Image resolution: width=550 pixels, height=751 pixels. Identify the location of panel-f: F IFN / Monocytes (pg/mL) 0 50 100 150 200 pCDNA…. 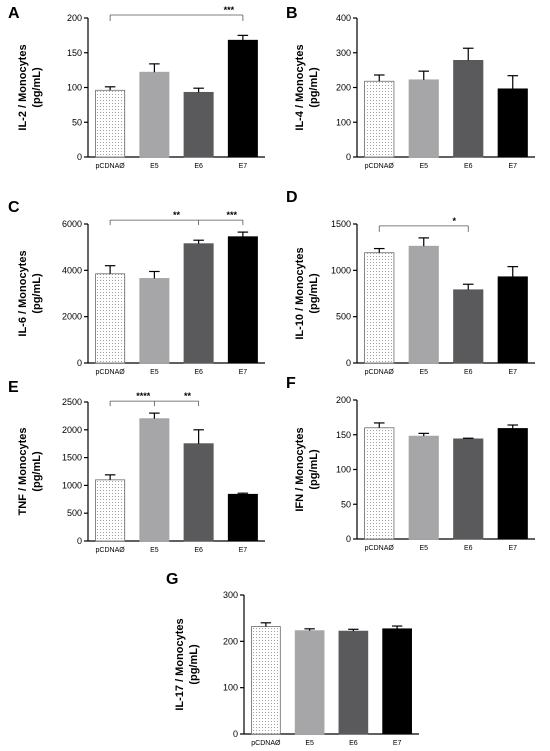
(410, 463).